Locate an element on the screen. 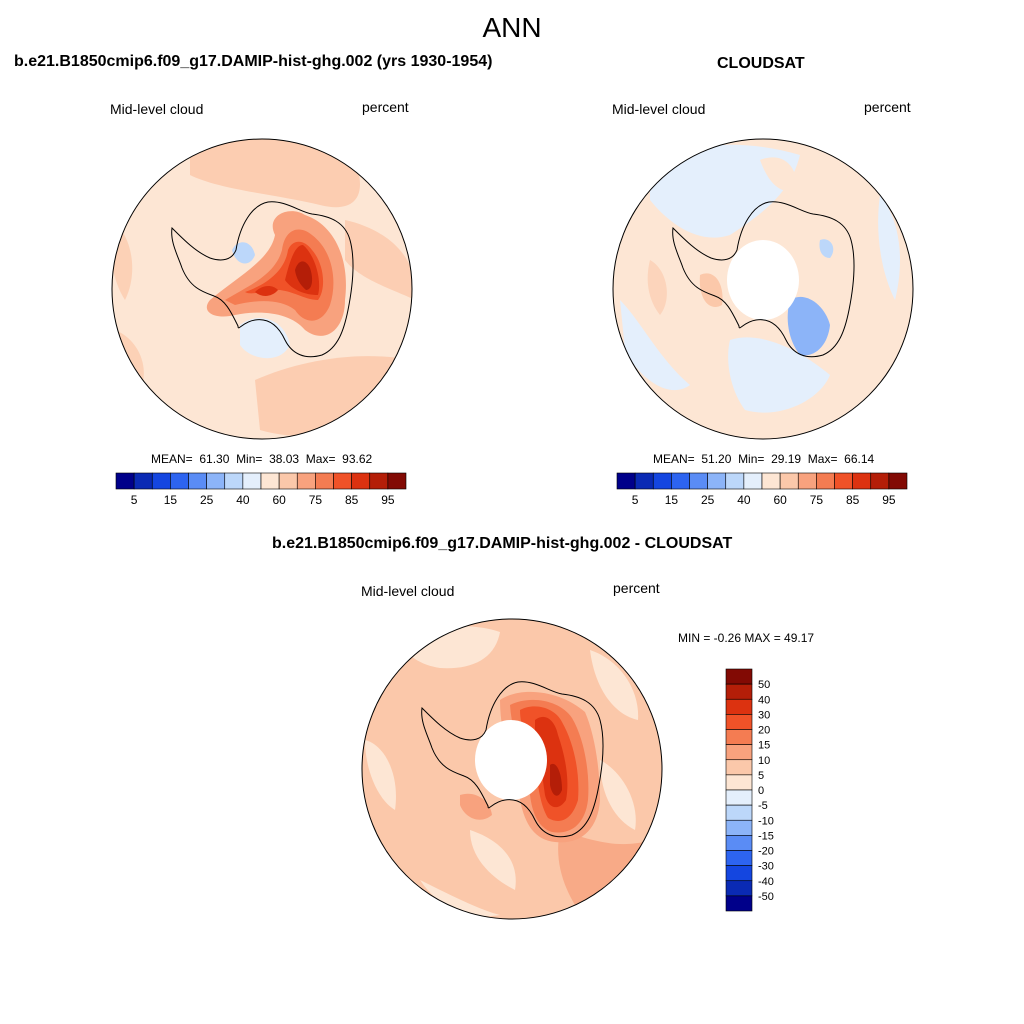 The image size is (1024, 1024). obs-units-label: percent is located at coordinates (887, 107).